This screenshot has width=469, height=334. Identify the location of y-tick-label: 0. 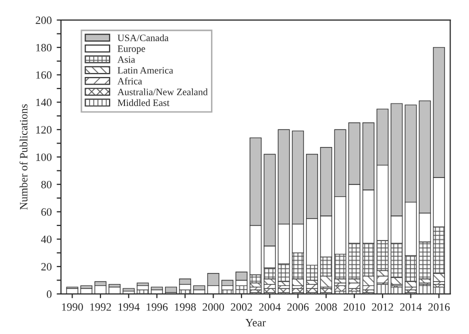
(49, 294).